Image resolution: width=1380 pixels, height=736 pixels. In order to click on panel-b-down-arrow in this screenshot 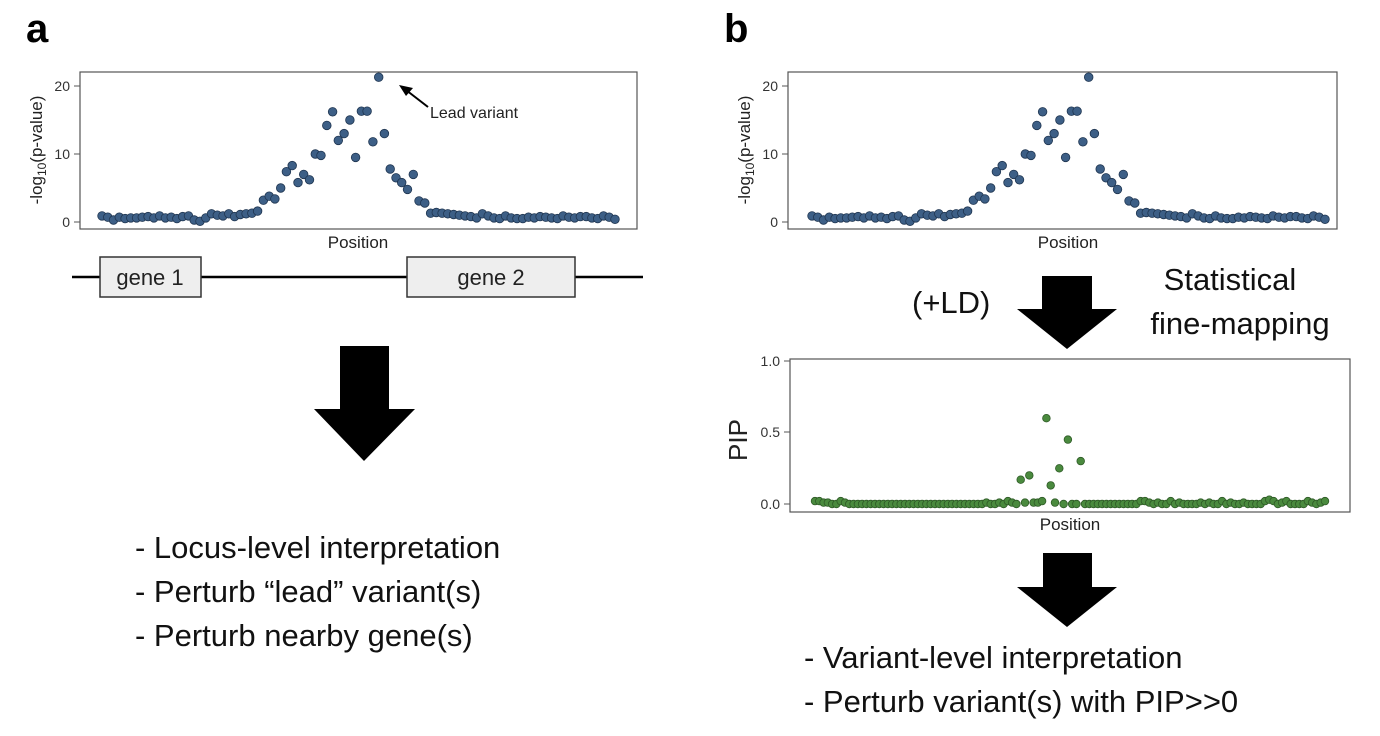, I will do `click(1067, 590)`.